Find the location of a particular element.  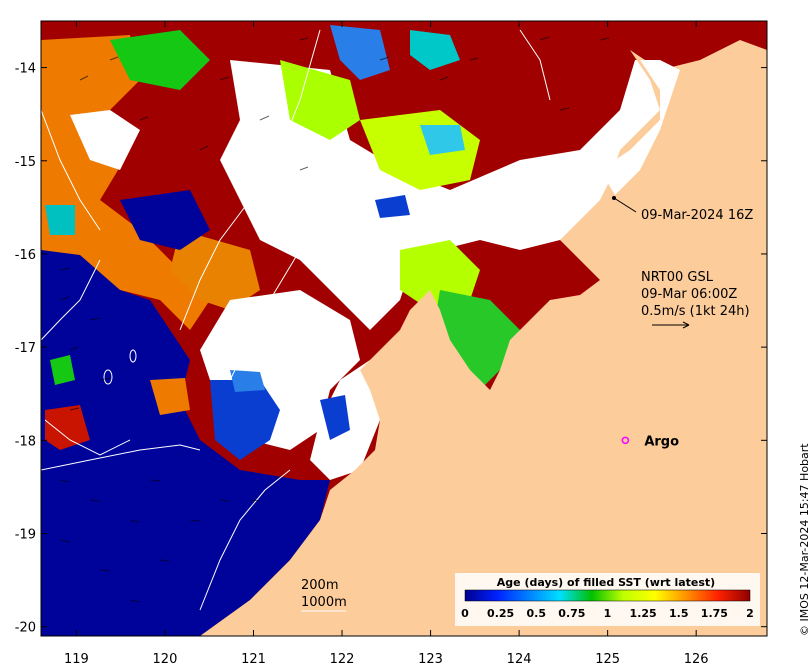

x-tick-label: 120 is located at coordinates (165, 659).